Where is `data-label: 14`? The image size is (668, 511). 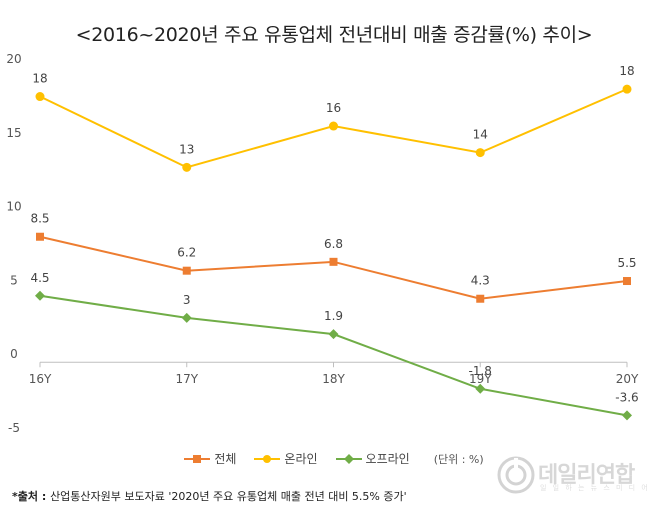
data-label: 14 is located at coordinates (480, 135).